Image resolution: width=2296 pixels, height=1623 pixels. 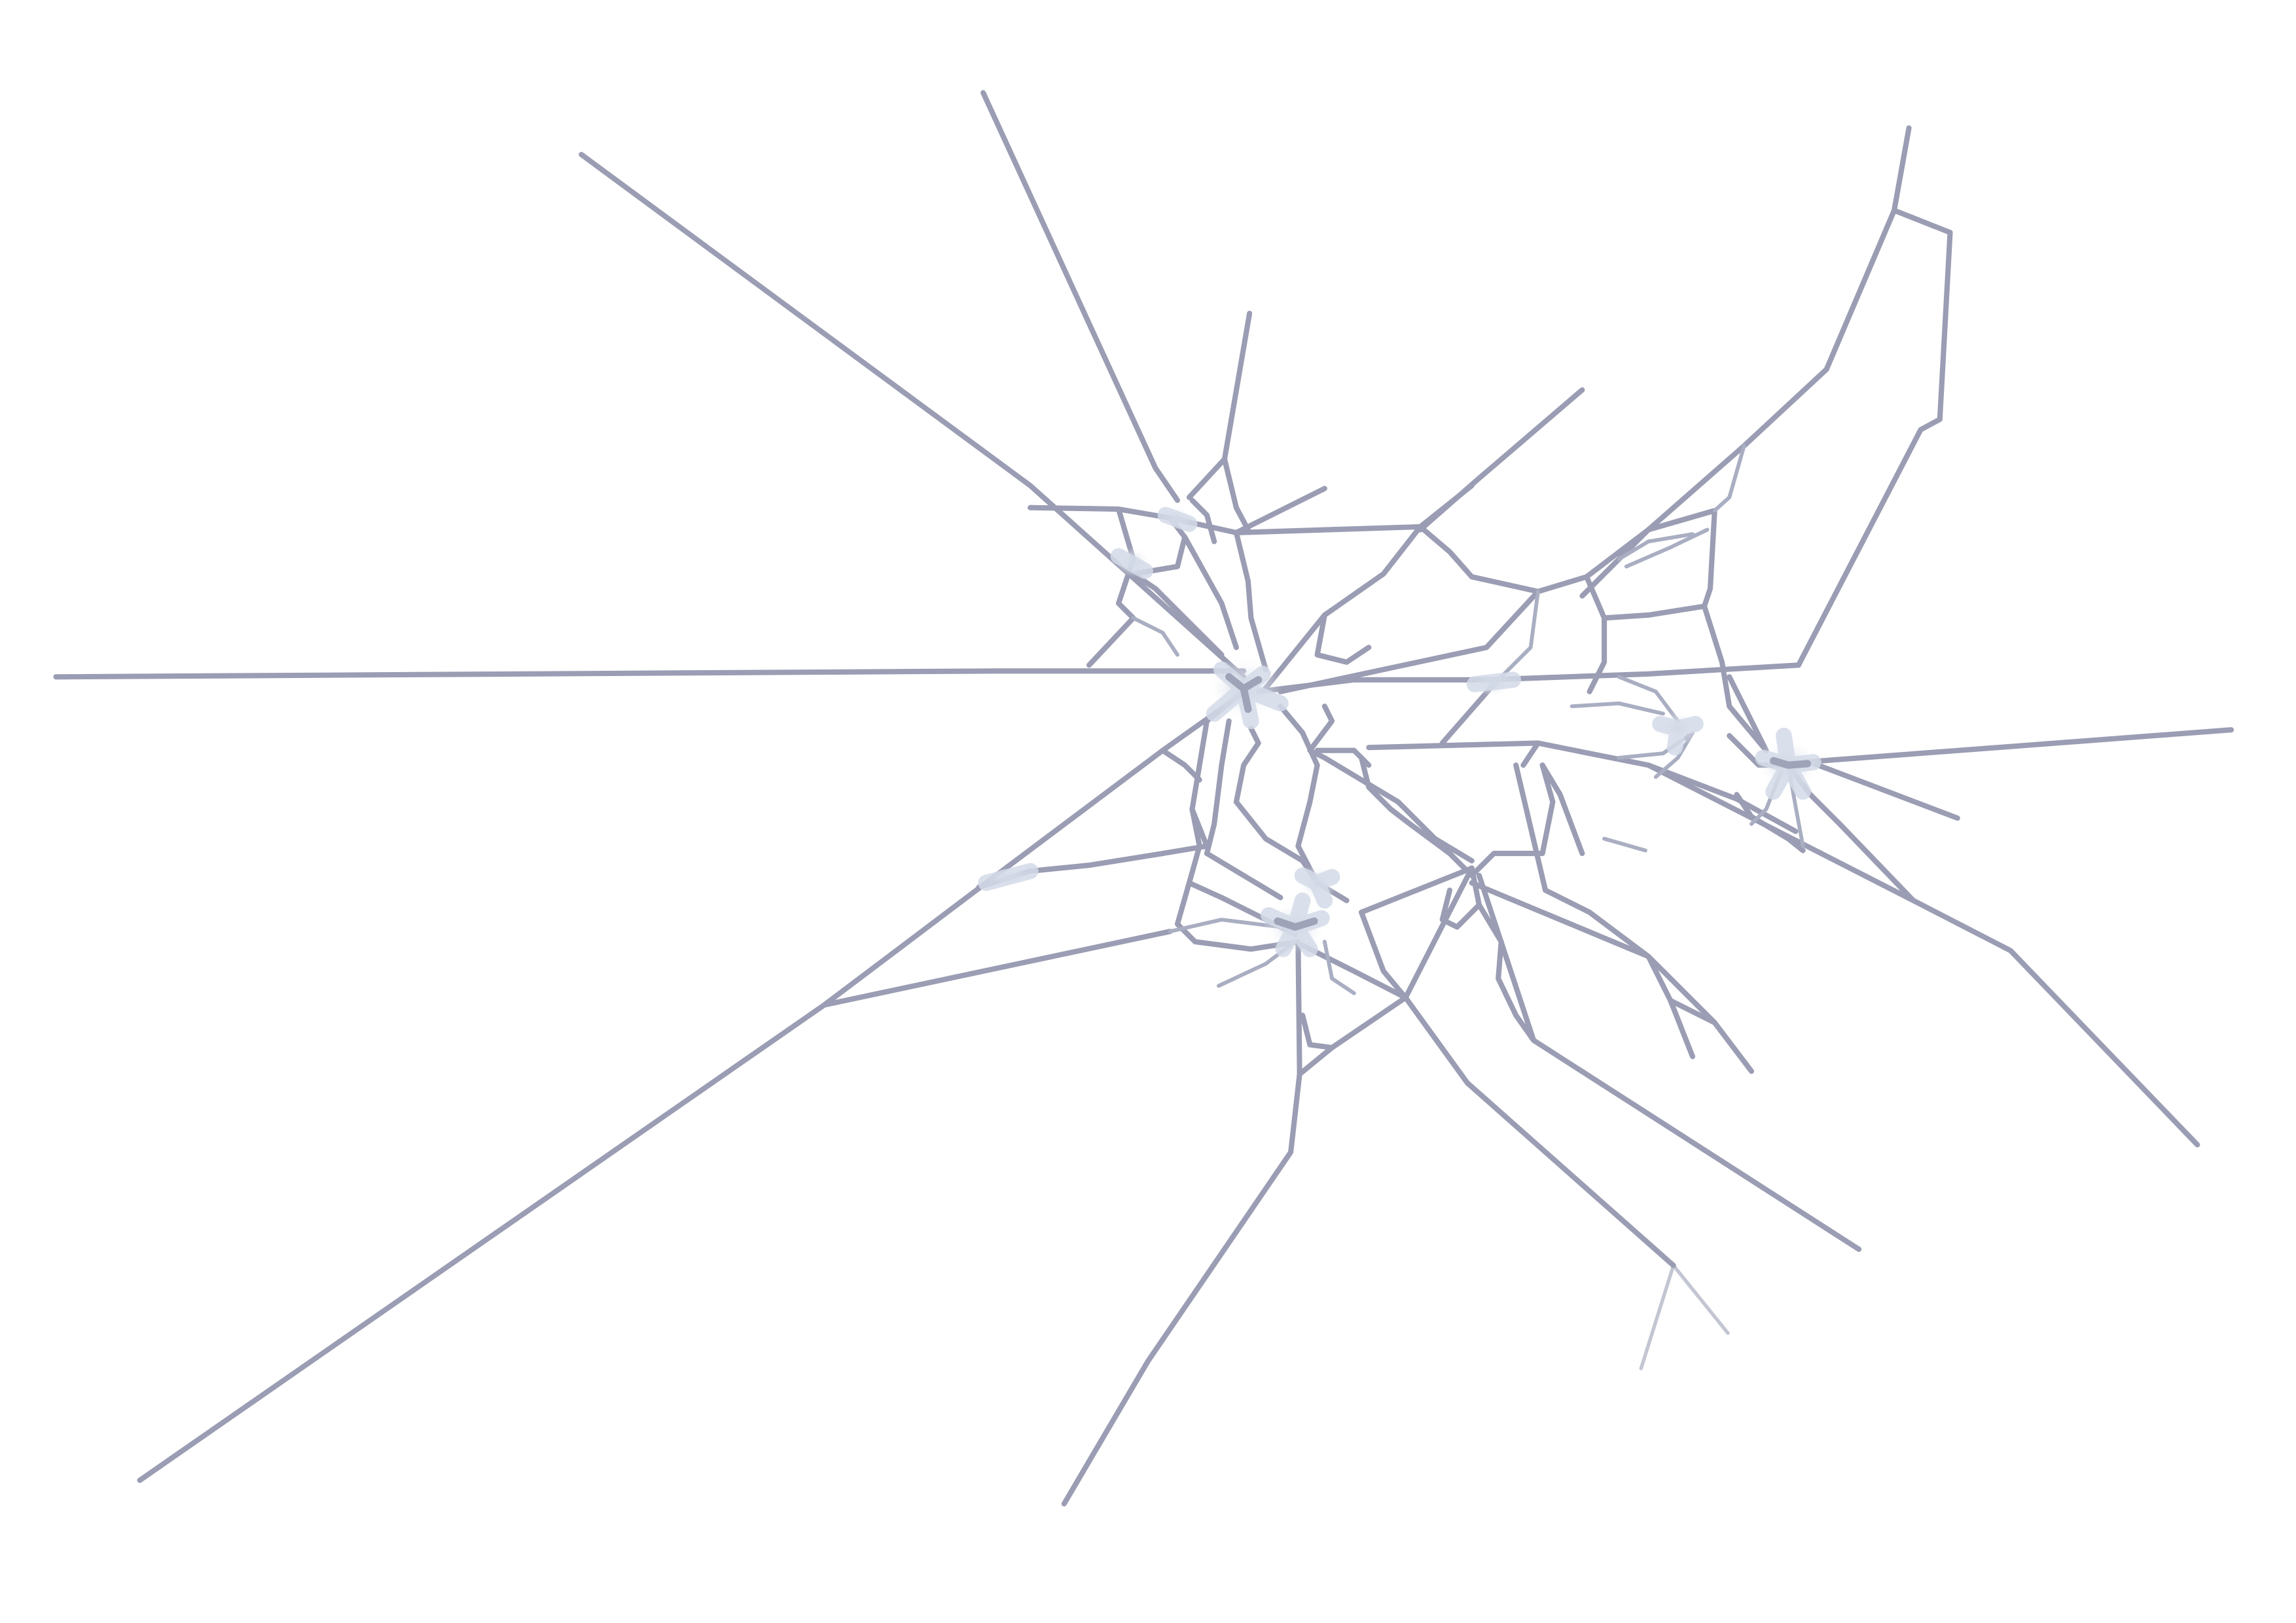 I want to click on crack-top, so click(x=1080, y=296).